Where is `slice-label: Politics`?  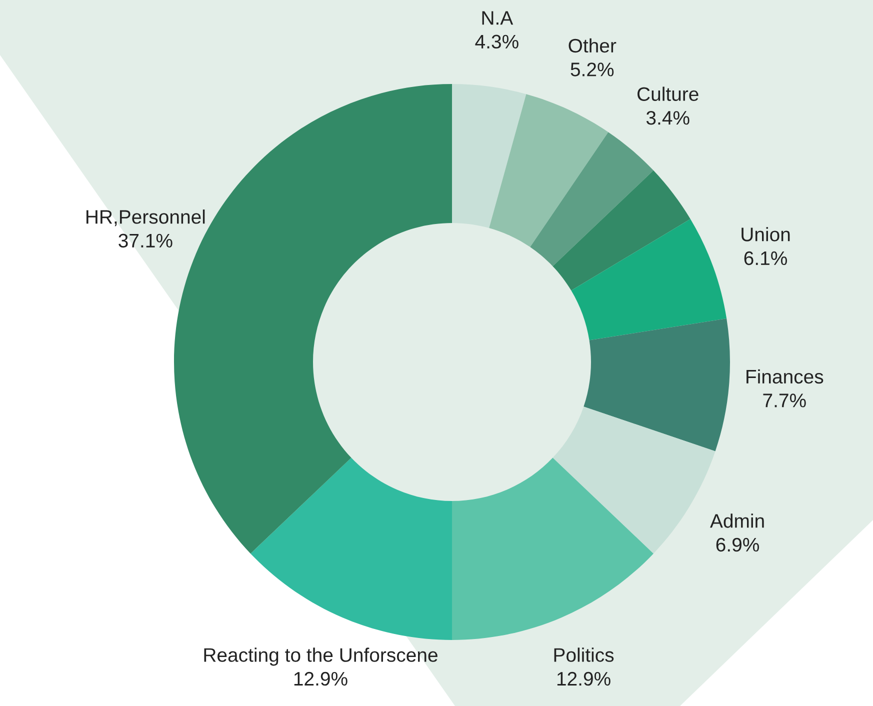
slice-label: Politics is located at coordinates (584, 655).